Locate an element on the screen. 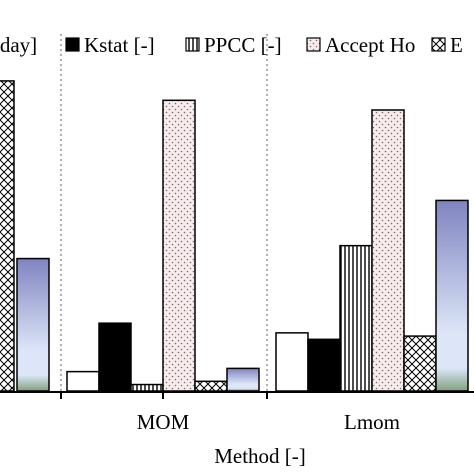  legend-label: E is located at coordinates (456, 45).